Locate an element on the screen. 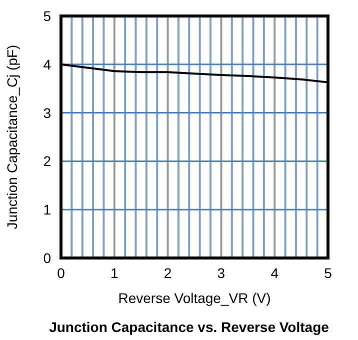  x-tick-label: 1 is located at coordinates (114, 273).